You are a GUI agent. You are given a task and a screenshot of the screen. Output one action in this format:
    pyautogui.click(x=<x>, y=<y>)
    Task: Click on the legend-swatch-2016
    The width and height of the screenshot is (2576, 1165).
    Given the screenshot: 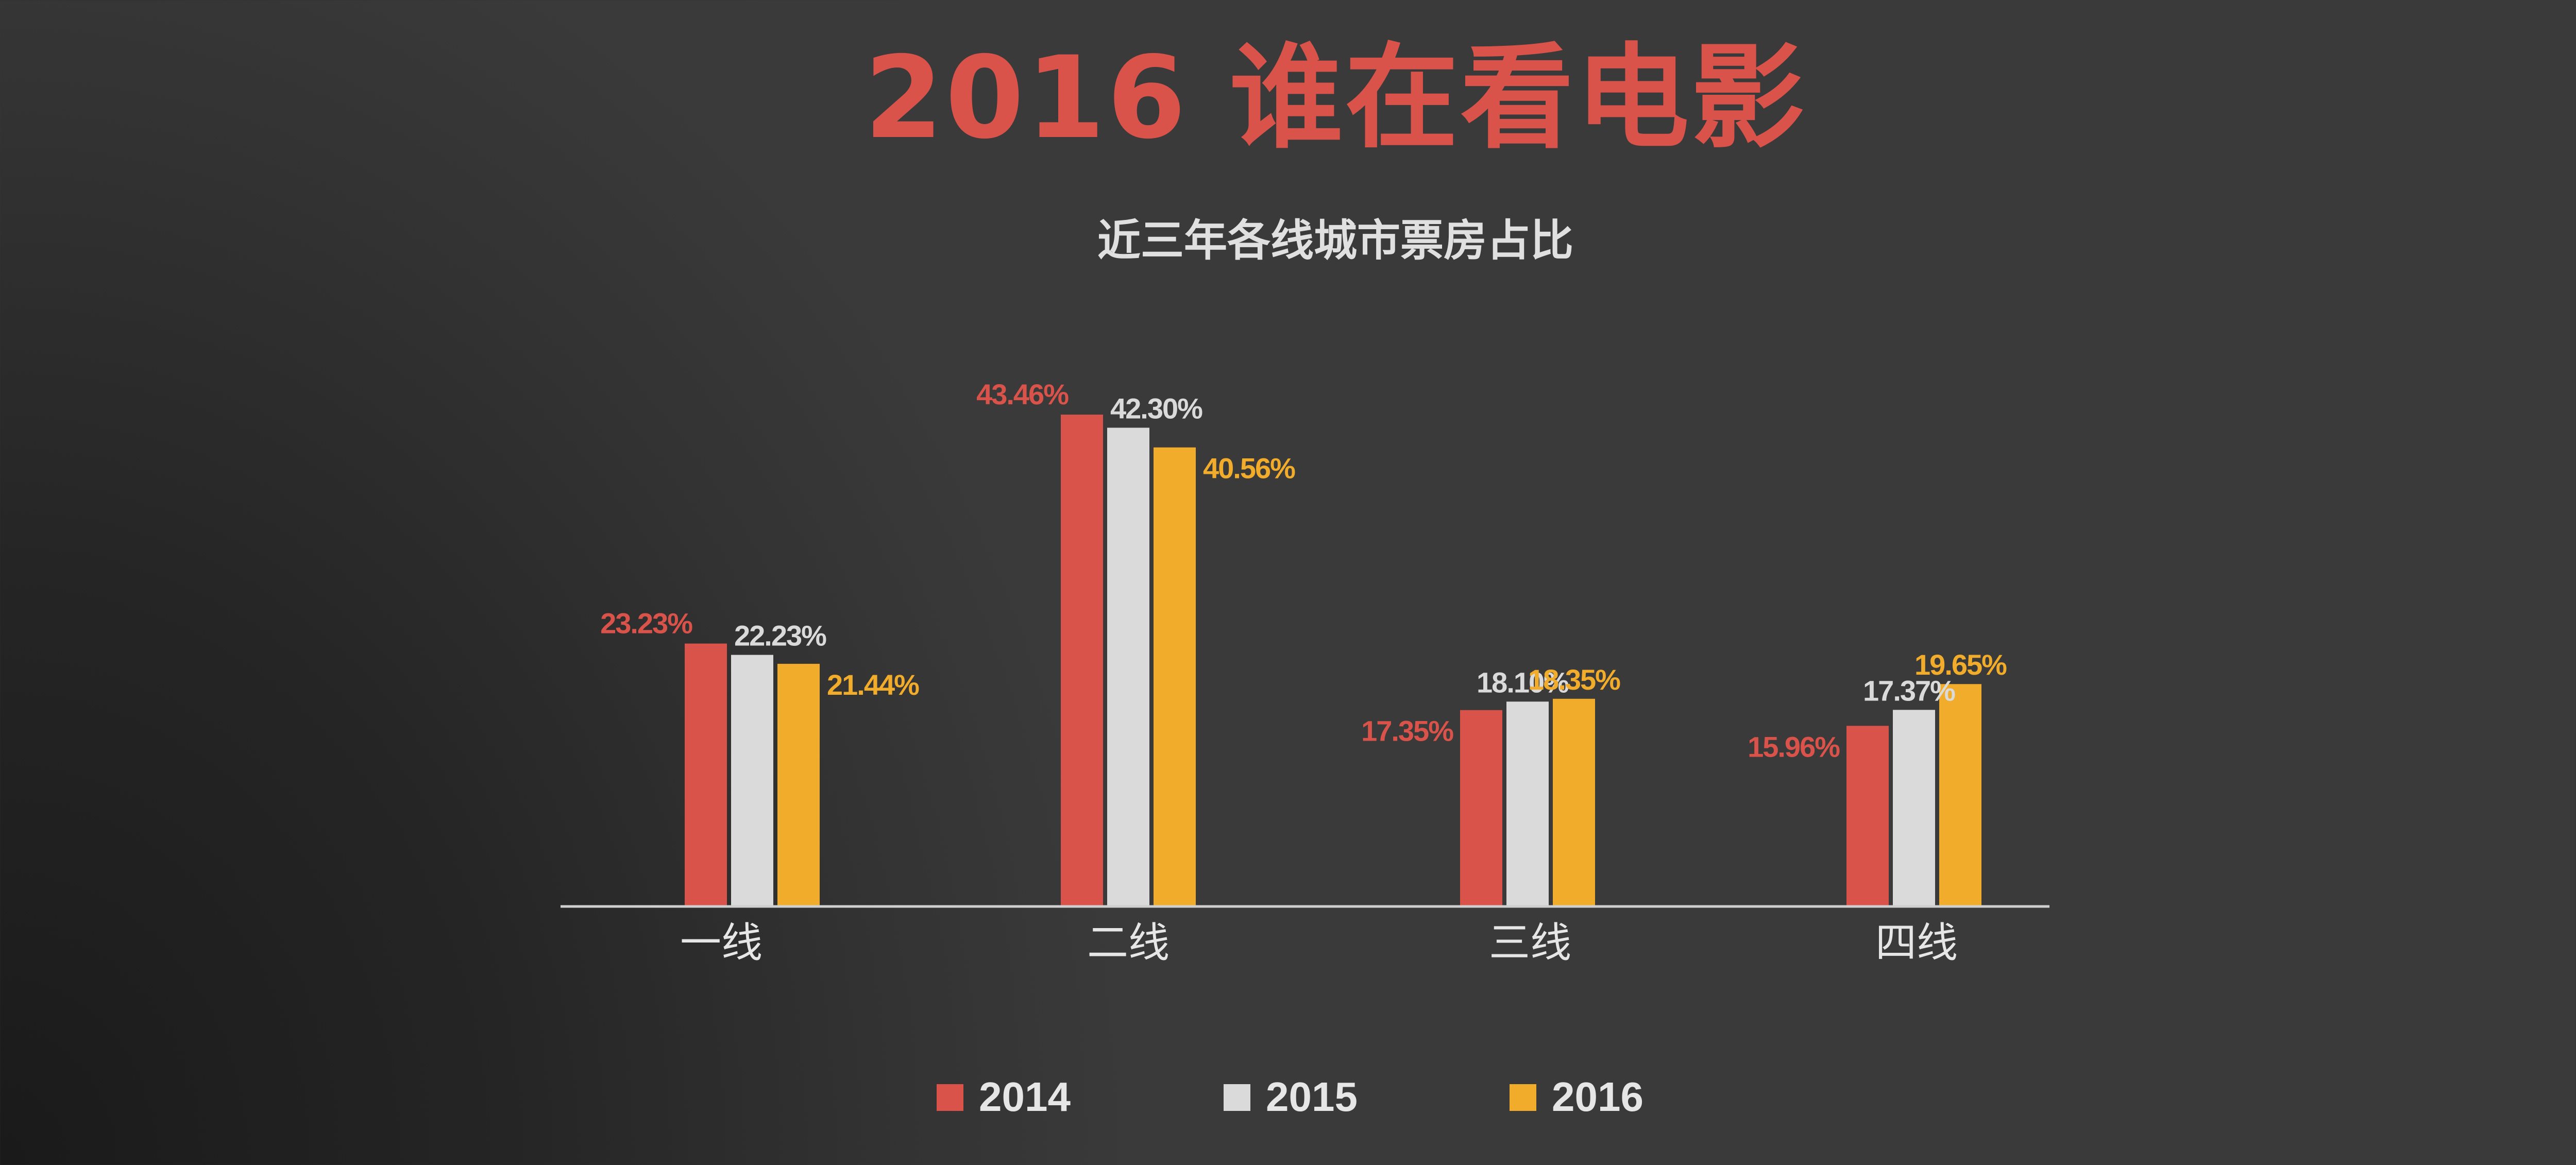 What is the action you would take?
    pyautogui.click(x=1523, y=1098)
    